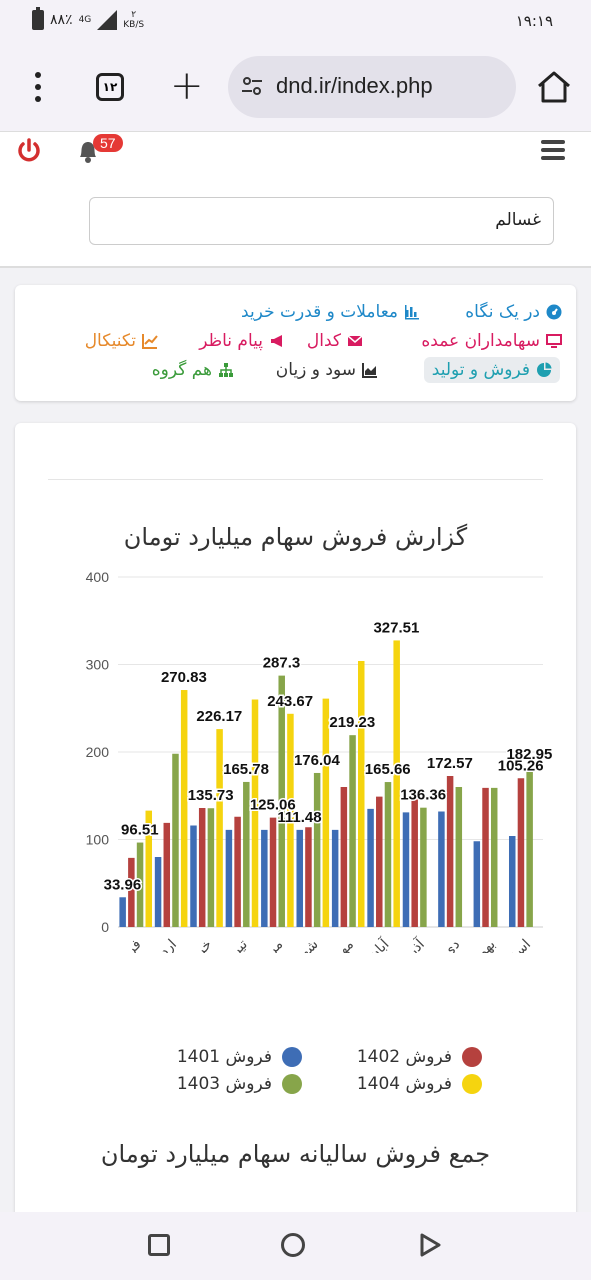 Image resolution: width=591 pixels, height=1280 pixels. I want to click on search-input: غسالم, so click(321, 221).